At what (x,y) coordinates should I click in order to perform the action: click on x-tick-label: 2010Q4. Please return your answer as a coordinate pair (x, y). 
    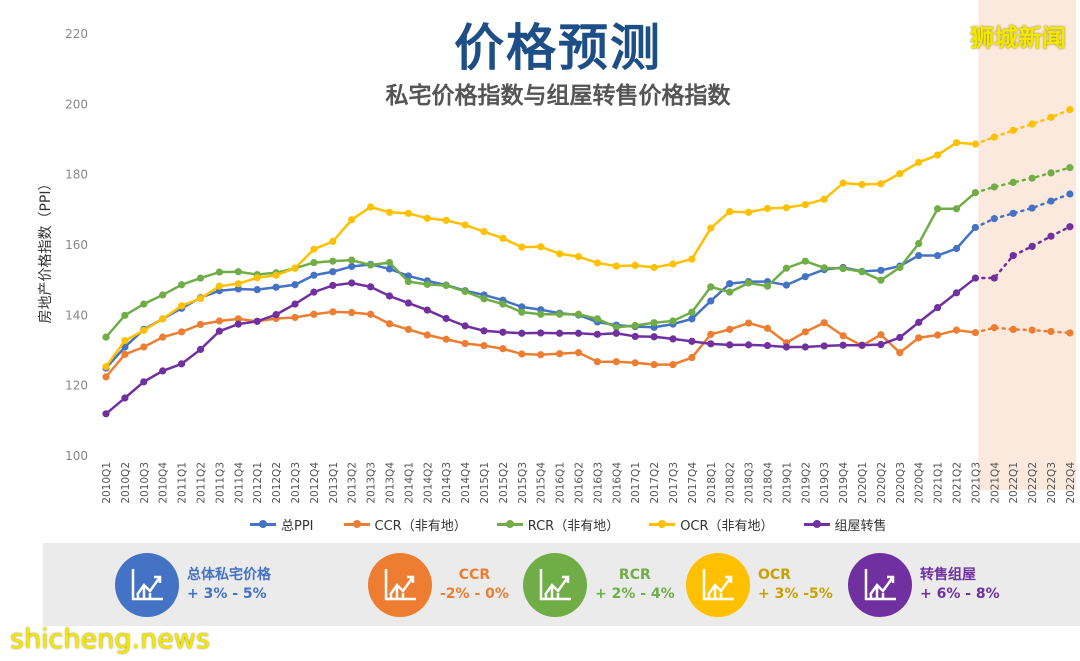
    Looking at the image, I should click on (164, 483).